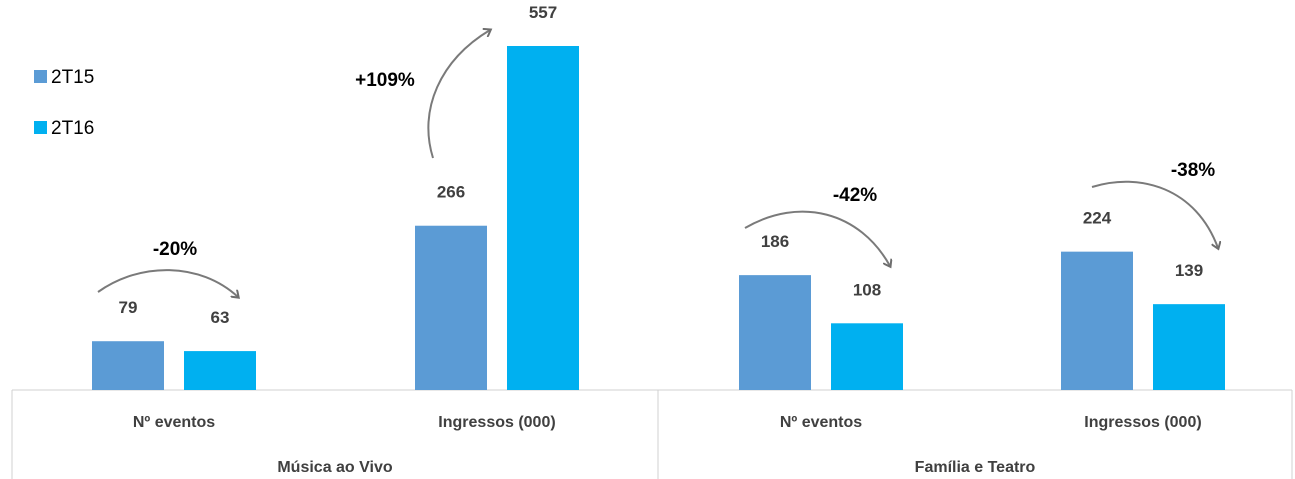 The height and width of the screenshot is (479, 1295). Describe the element at coordinates (855, 195) in the screenshot. I see `change-label-3: -42%` at that location.